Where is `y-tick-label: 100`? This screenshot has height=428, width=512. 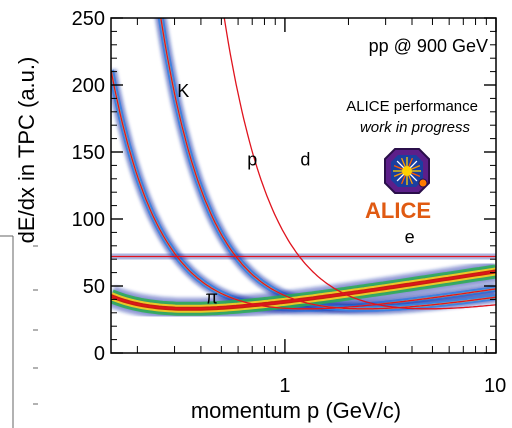 y-tick-label: 100 is located at coordinates (88, 220).